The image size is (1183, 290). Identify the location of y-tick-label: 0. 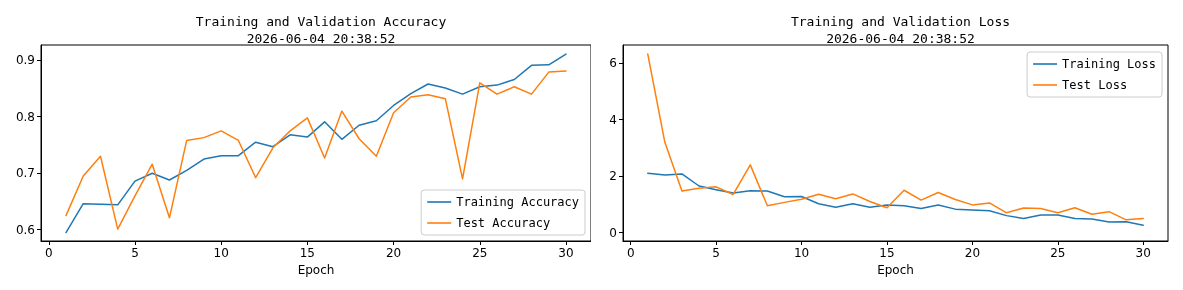
(613, 232).